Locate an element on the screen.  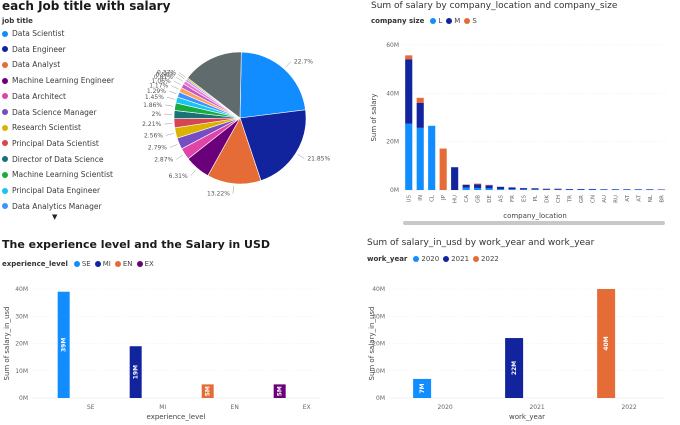
legend-label: EX is located at coordinates (149, 264).